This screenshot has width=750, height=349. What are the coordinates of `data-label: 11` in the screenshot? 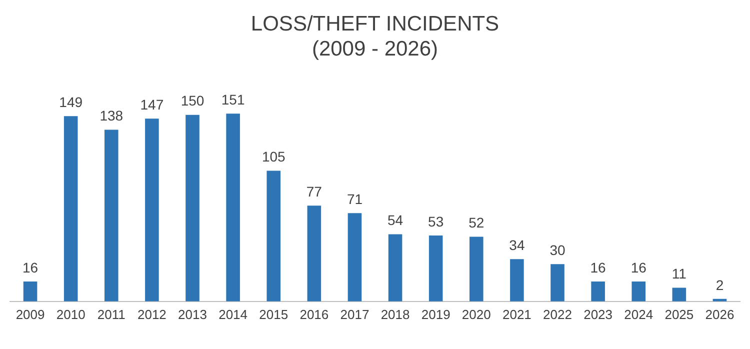 It's located at (679, 274).